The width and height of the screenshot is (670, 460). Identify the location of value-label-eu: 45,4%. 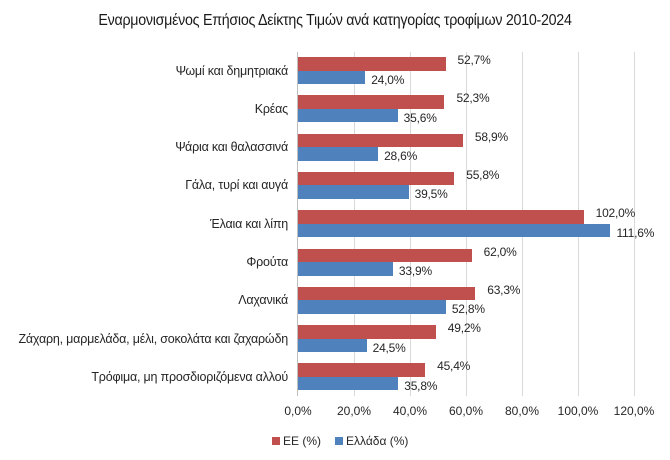
(454, 366).